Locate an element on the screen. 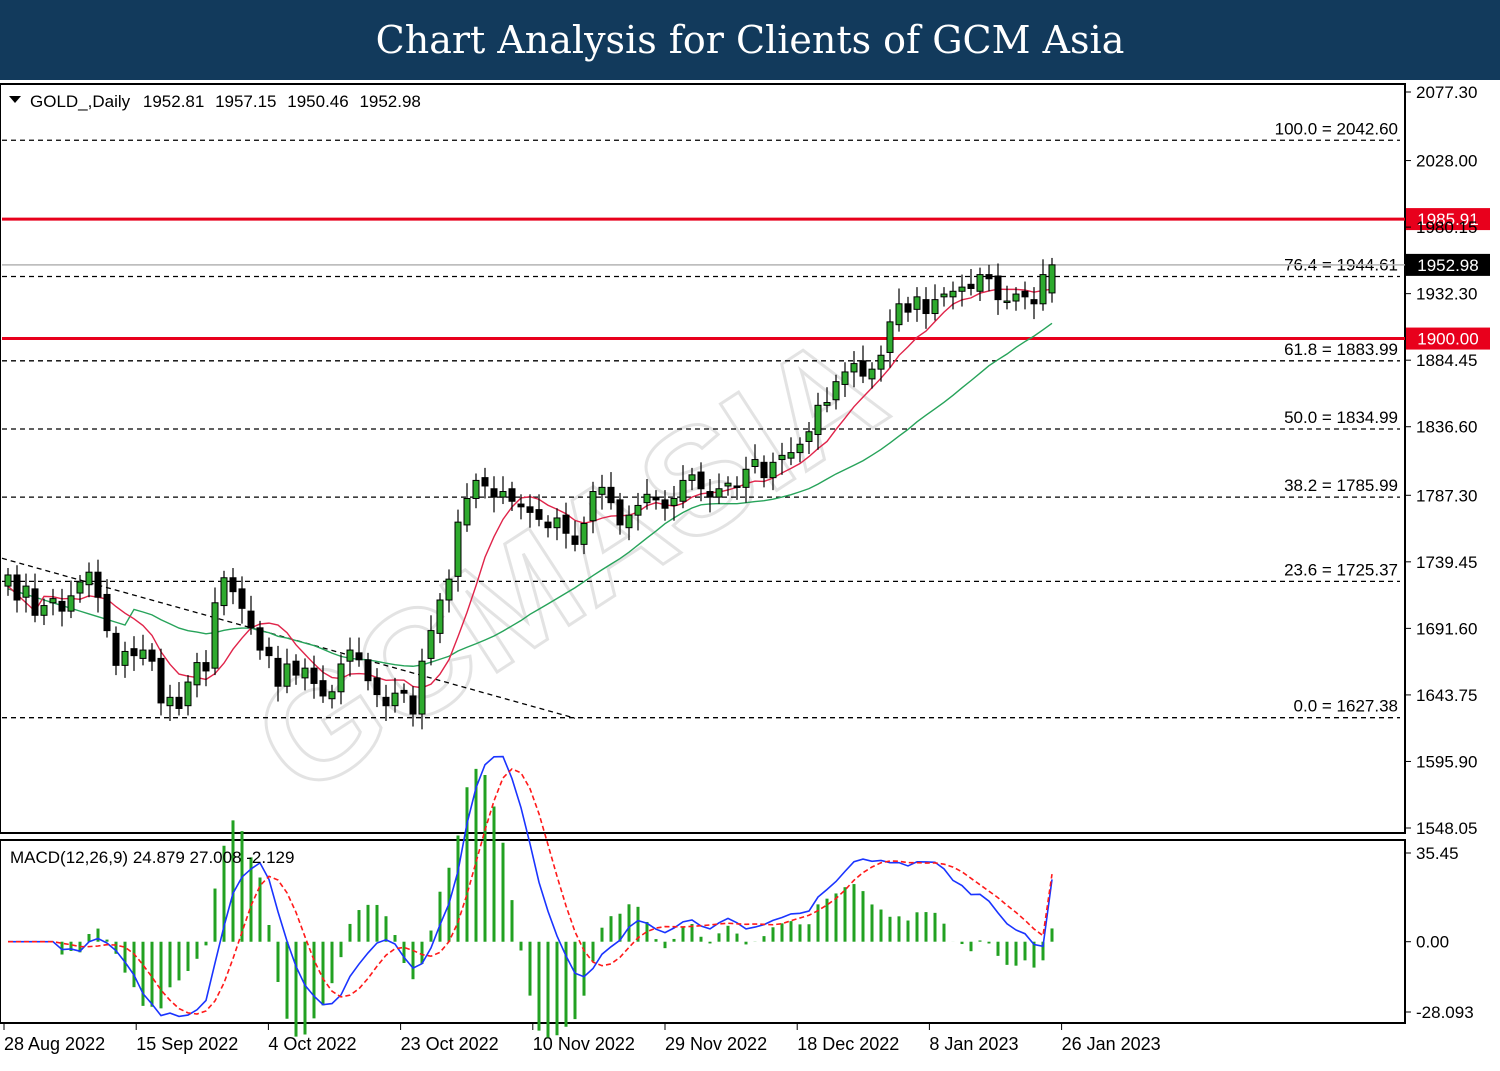  x-tick-label: 4 Oct 2022 is located at coordinates (312, 1044).